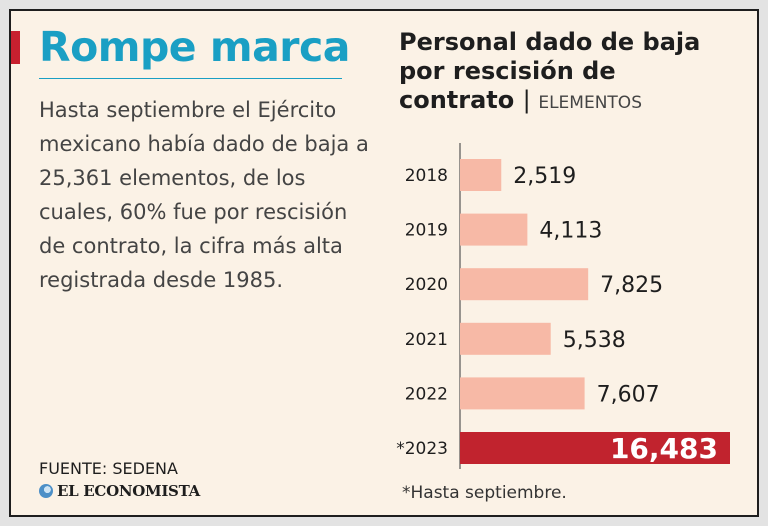 This screenshot has width=768, height=526. Describe the element at coordinates (484, 493) in the screenshot. I see `footnote: *Hasta septiembre.` at that location.